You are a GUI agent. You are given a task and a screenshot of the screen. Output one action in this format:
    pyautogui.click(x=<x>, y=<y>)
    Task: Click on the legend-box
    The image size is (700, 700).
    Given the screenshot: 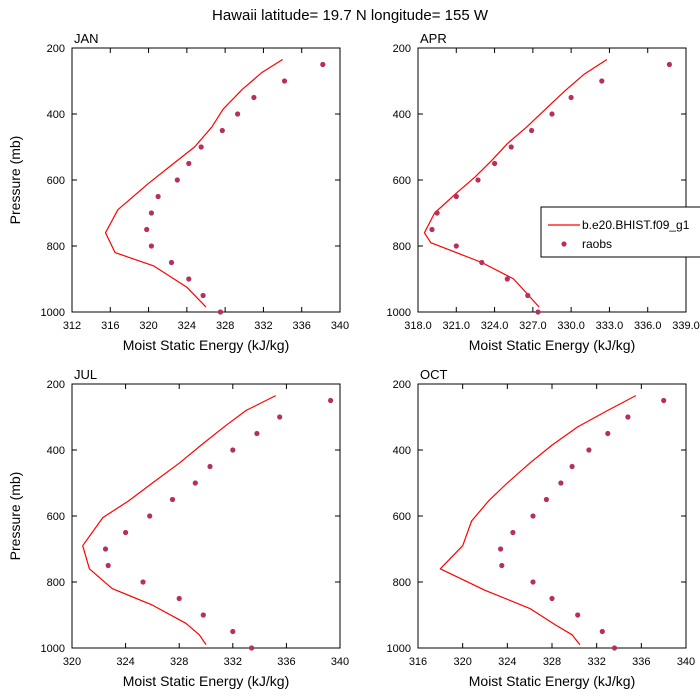 What is the action you would take?
    pyautogui.click(x=620, y=232)
    